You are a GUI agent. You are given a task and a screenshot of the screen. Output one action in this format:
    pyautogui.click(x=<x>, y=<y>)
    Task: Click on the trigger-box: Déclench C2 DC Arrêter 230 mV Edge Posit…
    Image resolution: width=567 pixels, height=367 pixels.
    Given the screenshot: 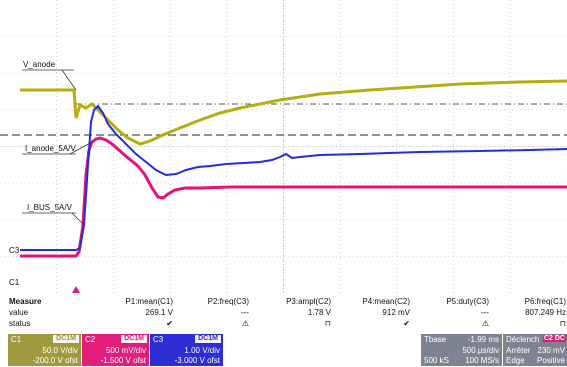 What is the action you would take?
    pyautogui.click(x=535, y=350)
    